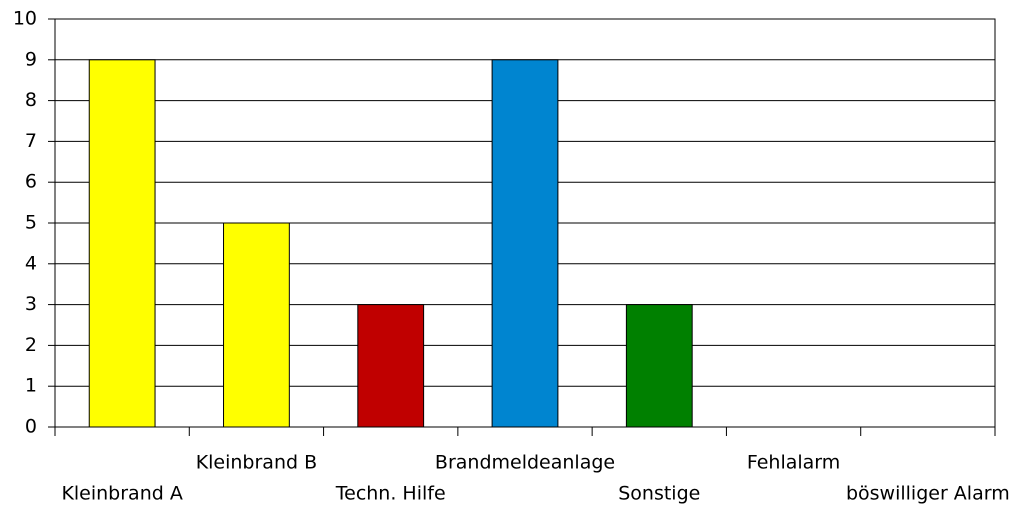  What do you see at coordinates (121, 494) in the screenshot?
I see `x-tick-label: Kleinbrand A` at bounding box center [121, 494].